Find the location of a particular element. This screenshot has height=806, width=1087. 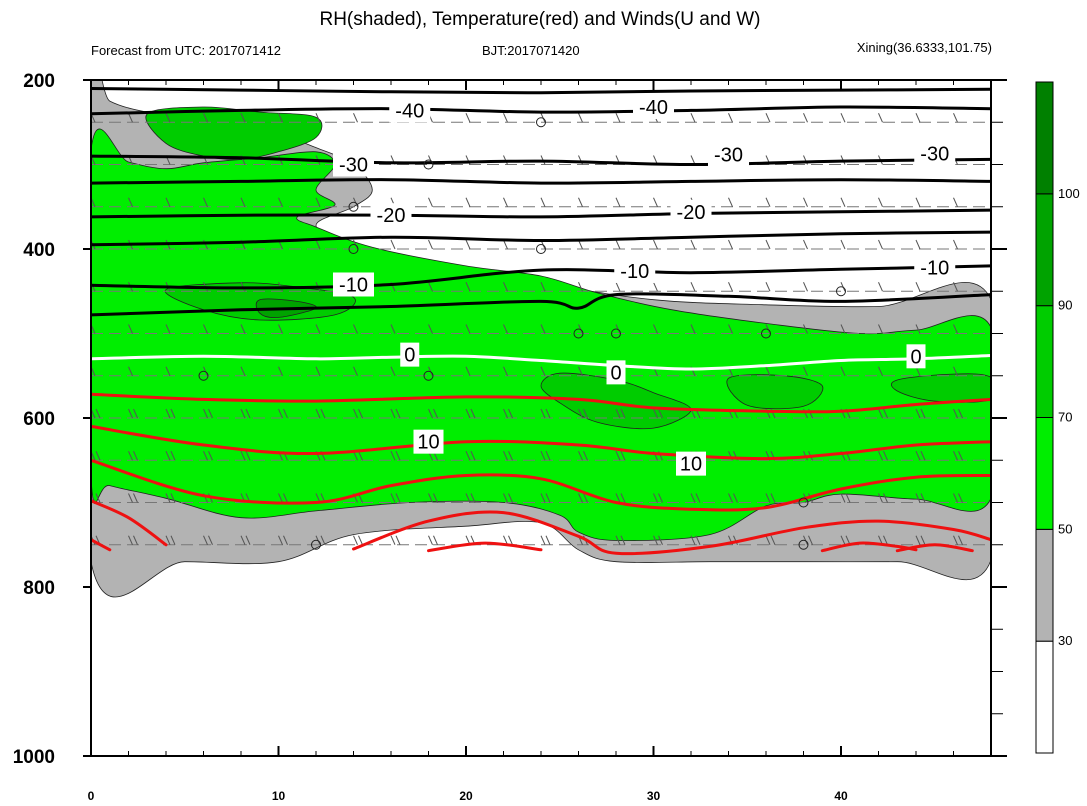

x-tick-label: 20 is located at coordinates (466, 796).